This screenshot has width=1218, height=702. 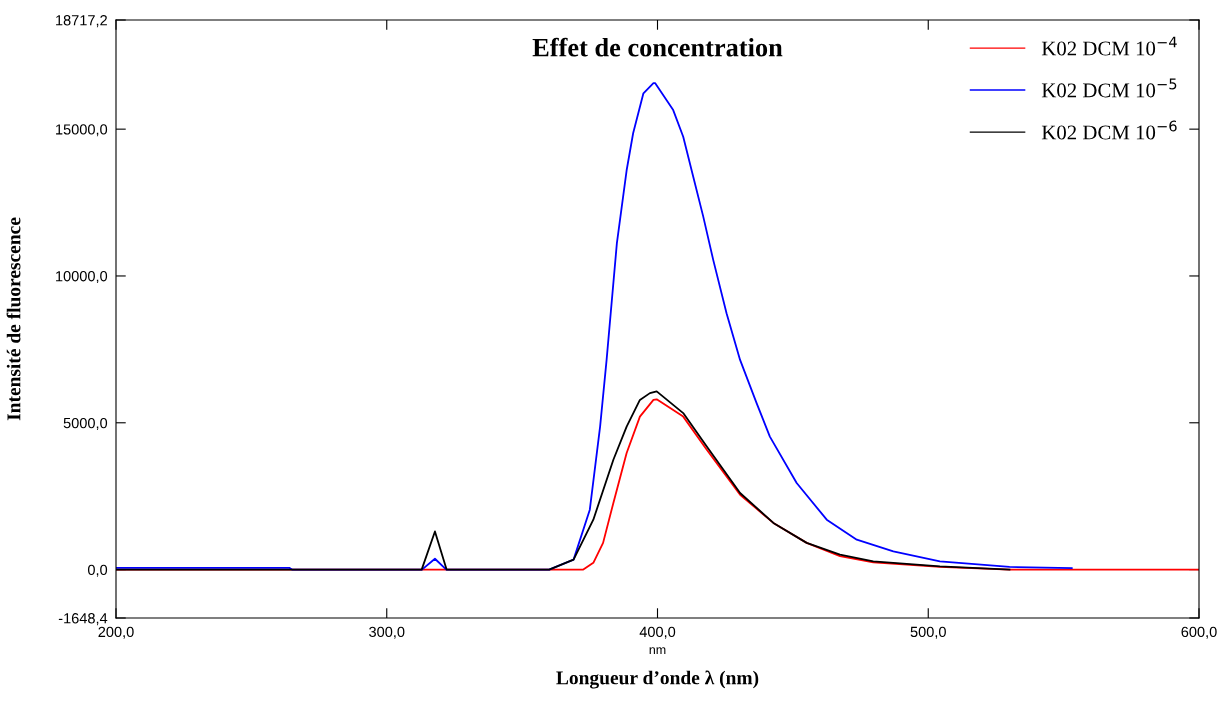 What do you see at coordinates (82, 130) in the screenshot?
I see `y-tick-label: 15000,0` at bounding box center [82, 130].